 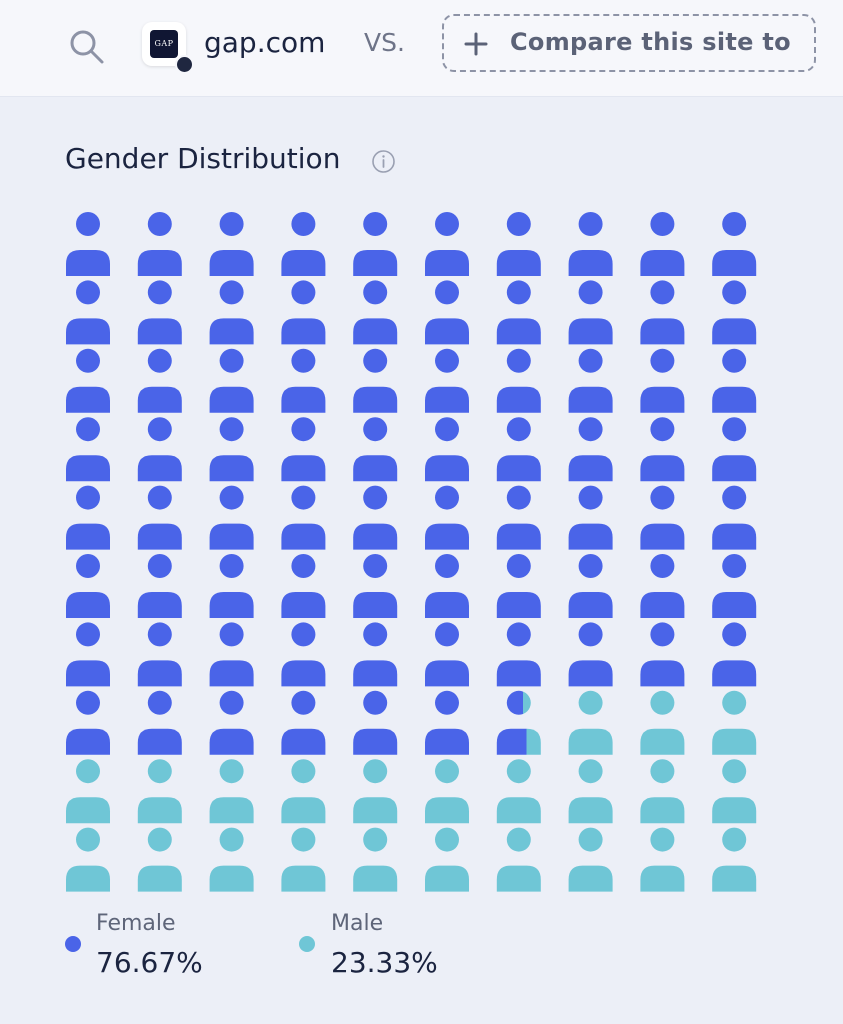 What do you see at coordinates (384, 962) in the screenshot?
I see `legend-value-male: 23.33%` at bounding box center [384, 962].